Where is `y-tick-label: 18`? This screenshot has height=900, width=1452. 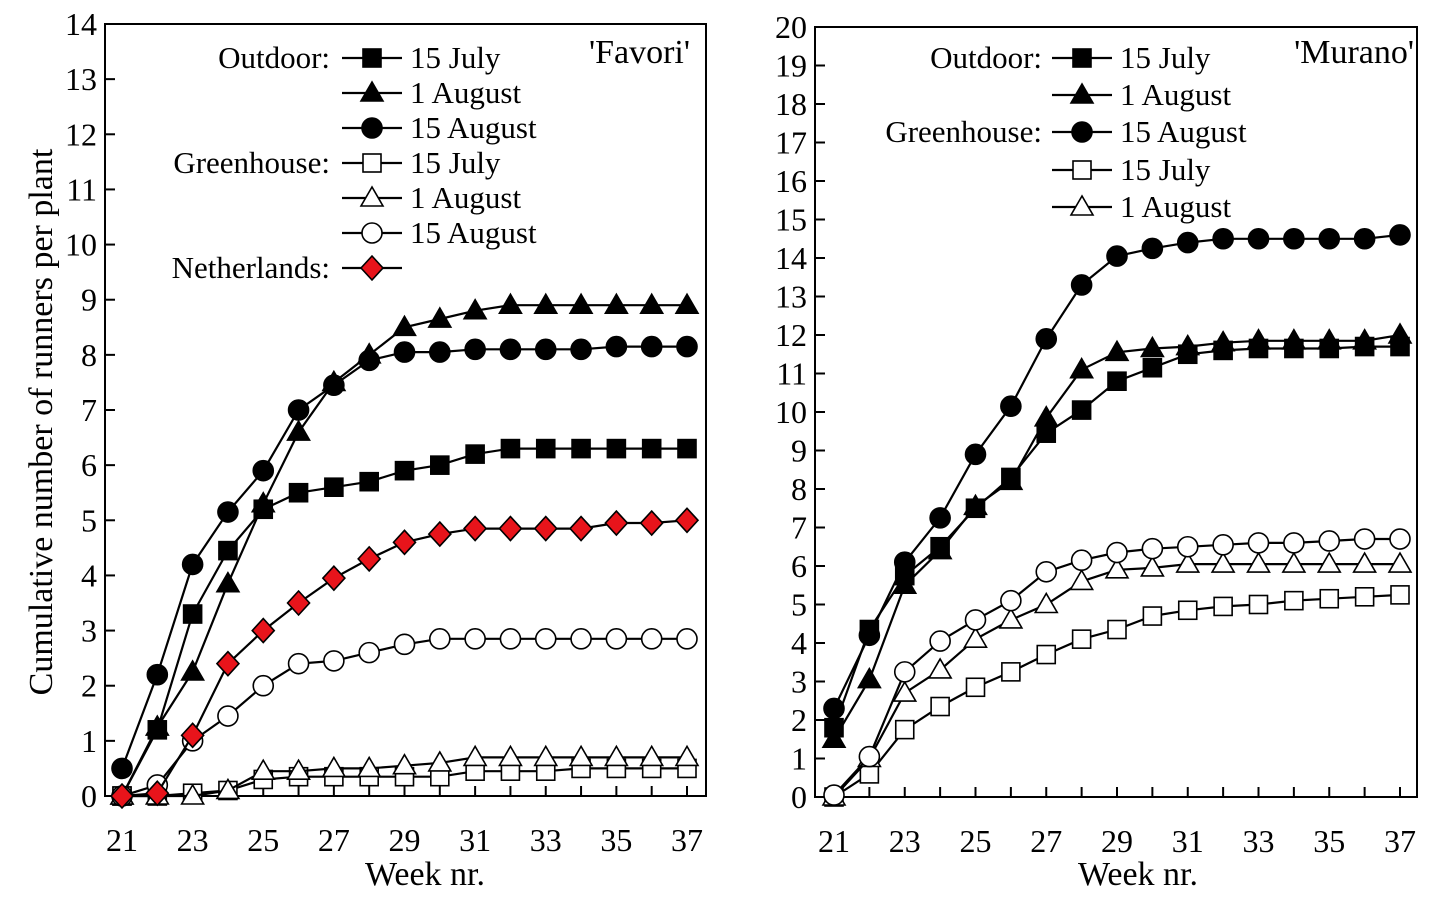 y-tick-label: 18 is located at coordinates (791, 104).